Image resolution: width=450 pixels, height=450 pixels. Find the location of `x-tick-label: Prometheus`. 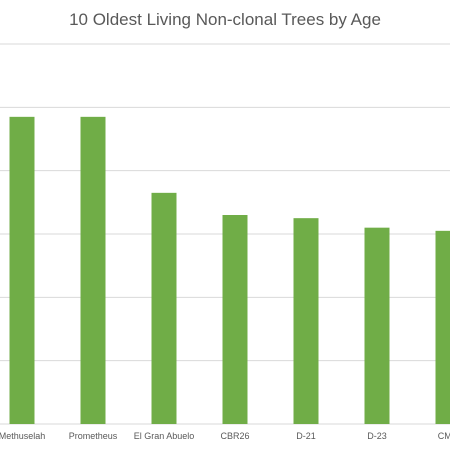

x-tick-label: Prometheus is located at coordinates (93, 436).